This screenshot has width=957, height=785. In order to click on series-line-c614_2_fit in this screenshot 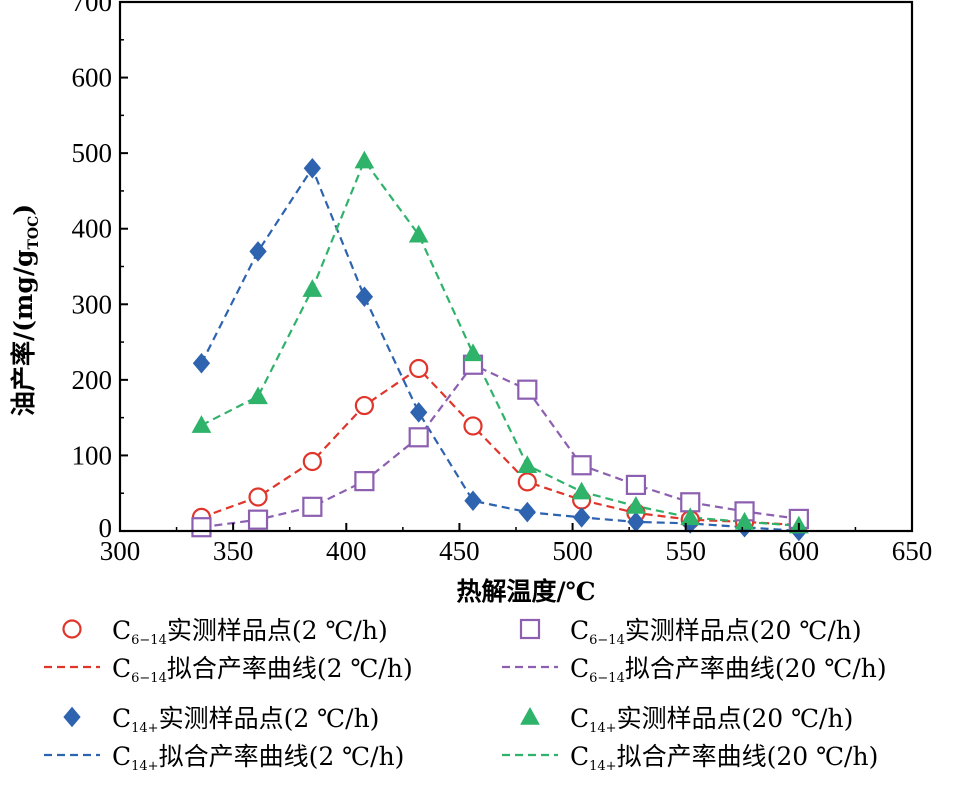, I will do `click(500, 447)`.